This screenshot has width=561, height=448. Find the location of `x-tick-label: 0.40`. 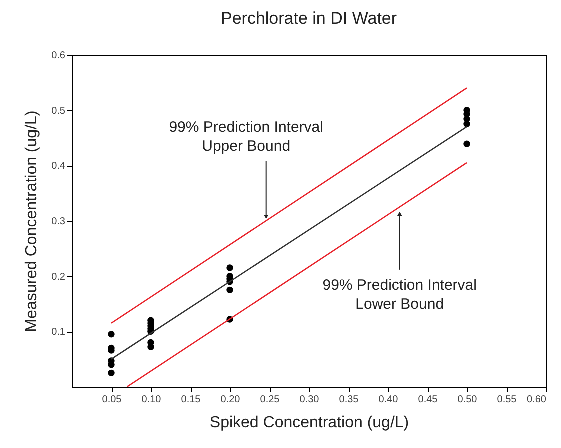

x-tick-label: 0.40 is located at coordinates (388, 400).